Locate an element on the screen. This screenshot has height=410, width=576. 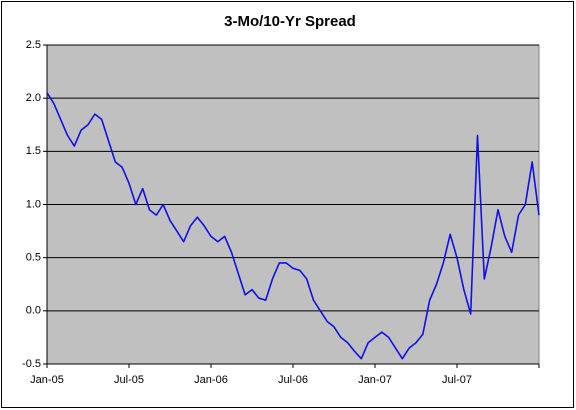
x-tick-label: Jan-06 is located at coordinates (211, 380).